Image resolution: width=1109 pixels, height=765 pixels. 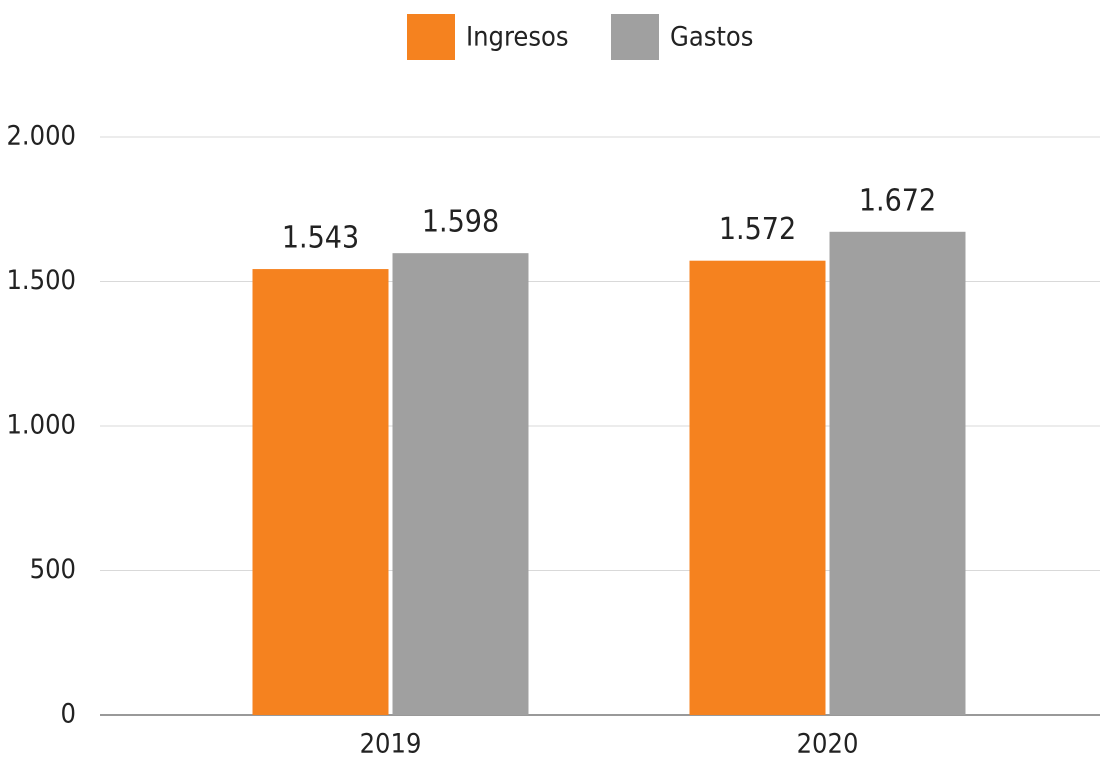 I want to click on data-label: 1.672, so click(x=897, y=200).